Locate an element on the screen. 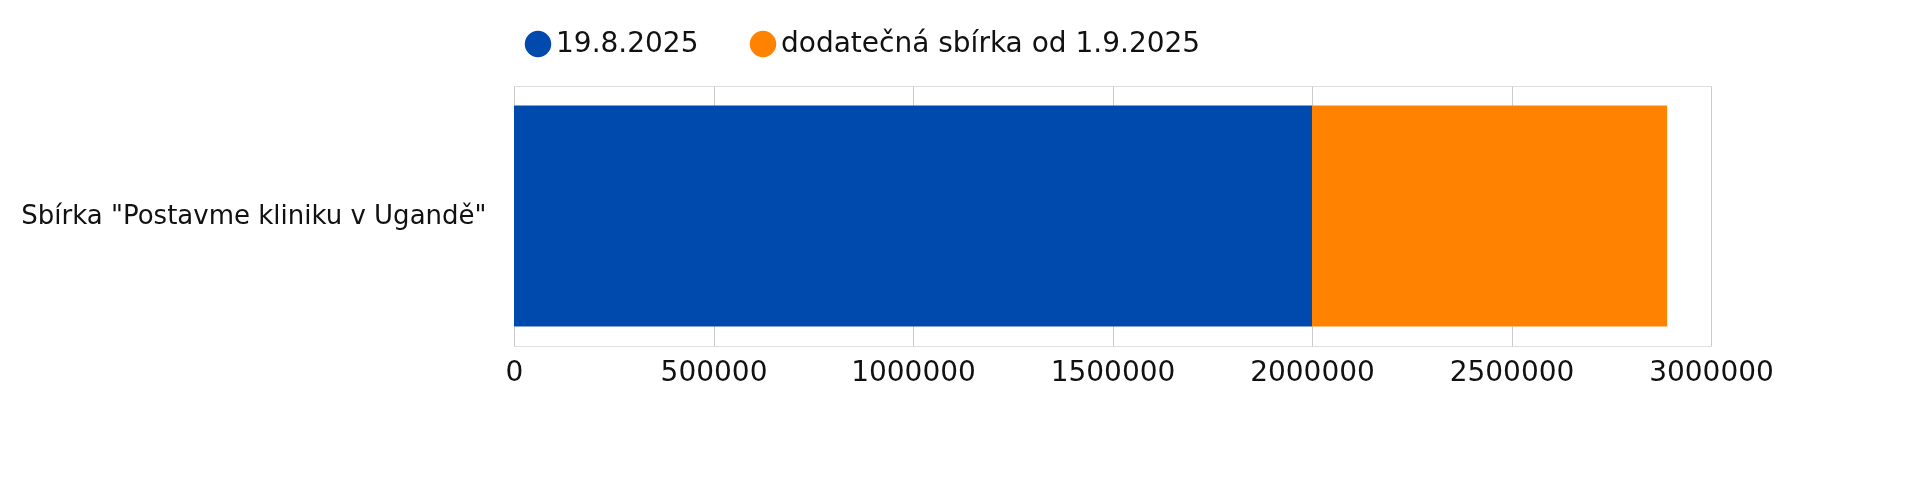  x-tick-label: 1000000 is located at coordinates (913, 371).